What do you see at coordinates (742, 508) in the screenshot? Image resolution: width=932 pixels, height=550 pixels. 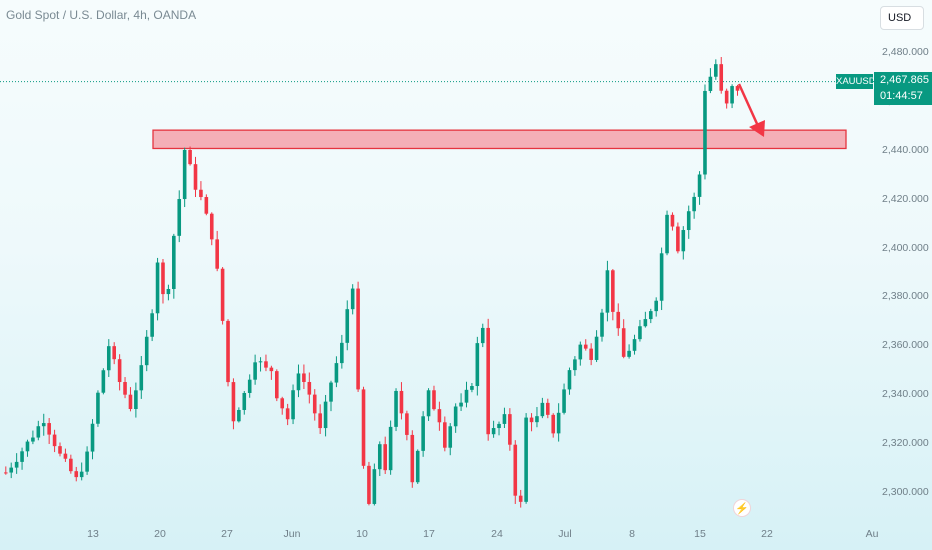 I see `lightning-icon: ⚡` at bounding box center [742, 508].